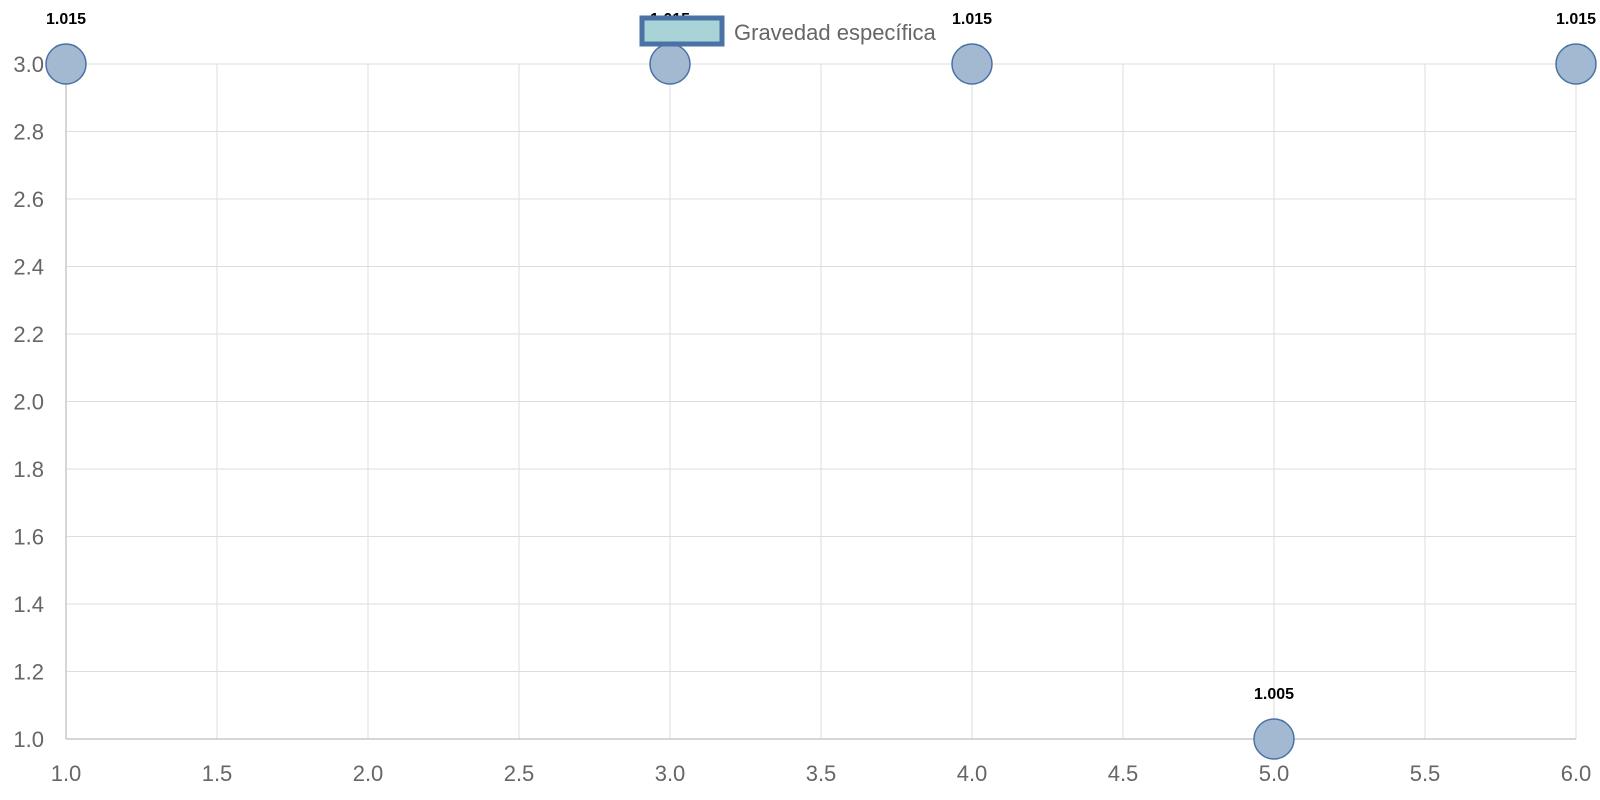 The height and width of the screenshot is (800, 1600). I want to click on x-tick-label: 4.0, so click(972, 773).